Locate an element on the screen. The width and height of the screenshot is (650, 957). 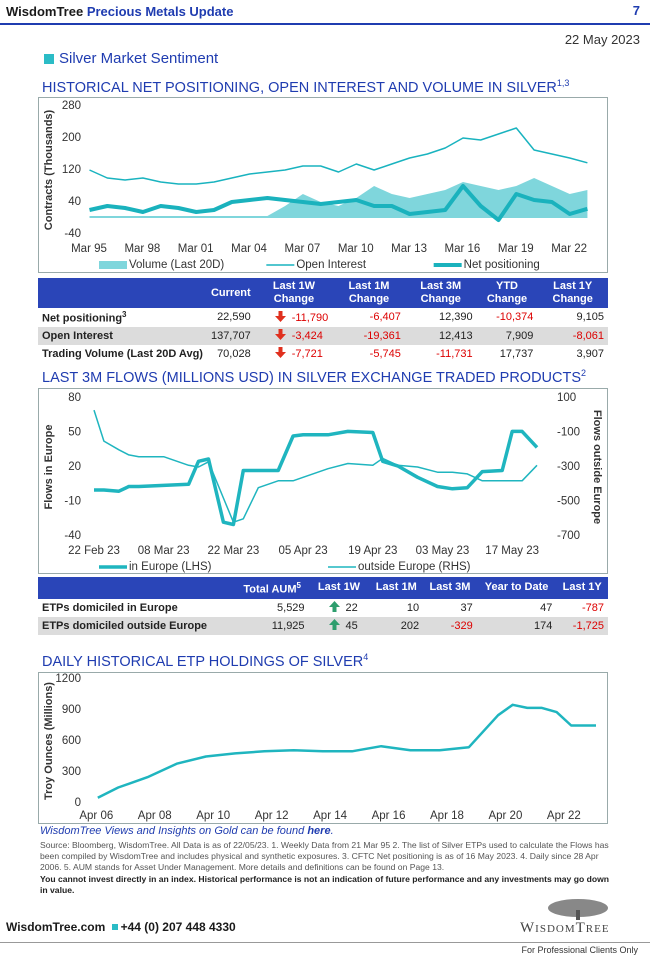
y-tick-label: 300 is located at coordinates (71, 772).